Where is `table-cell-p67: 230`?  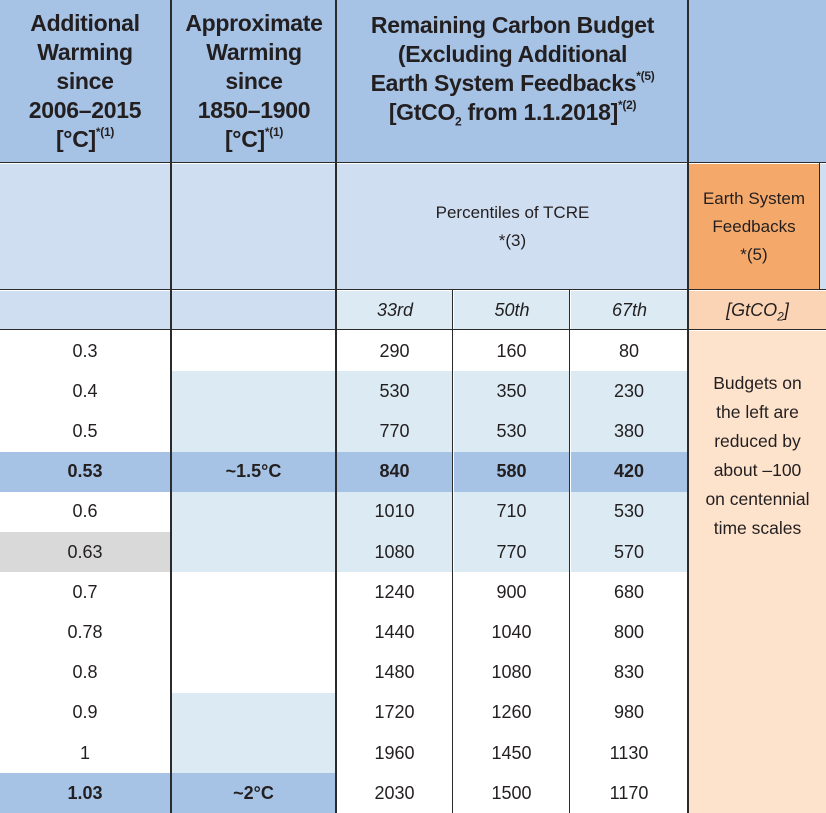 table-cell-p67: 230 is located at coordinates (629, 391).